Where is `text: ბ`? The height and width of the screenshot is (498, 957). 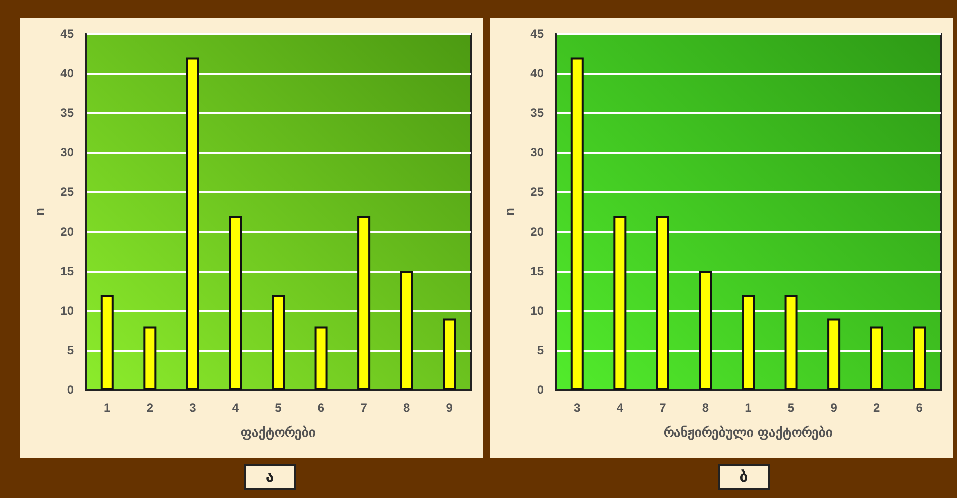
text: ბ is located at coordinates (744, 477).